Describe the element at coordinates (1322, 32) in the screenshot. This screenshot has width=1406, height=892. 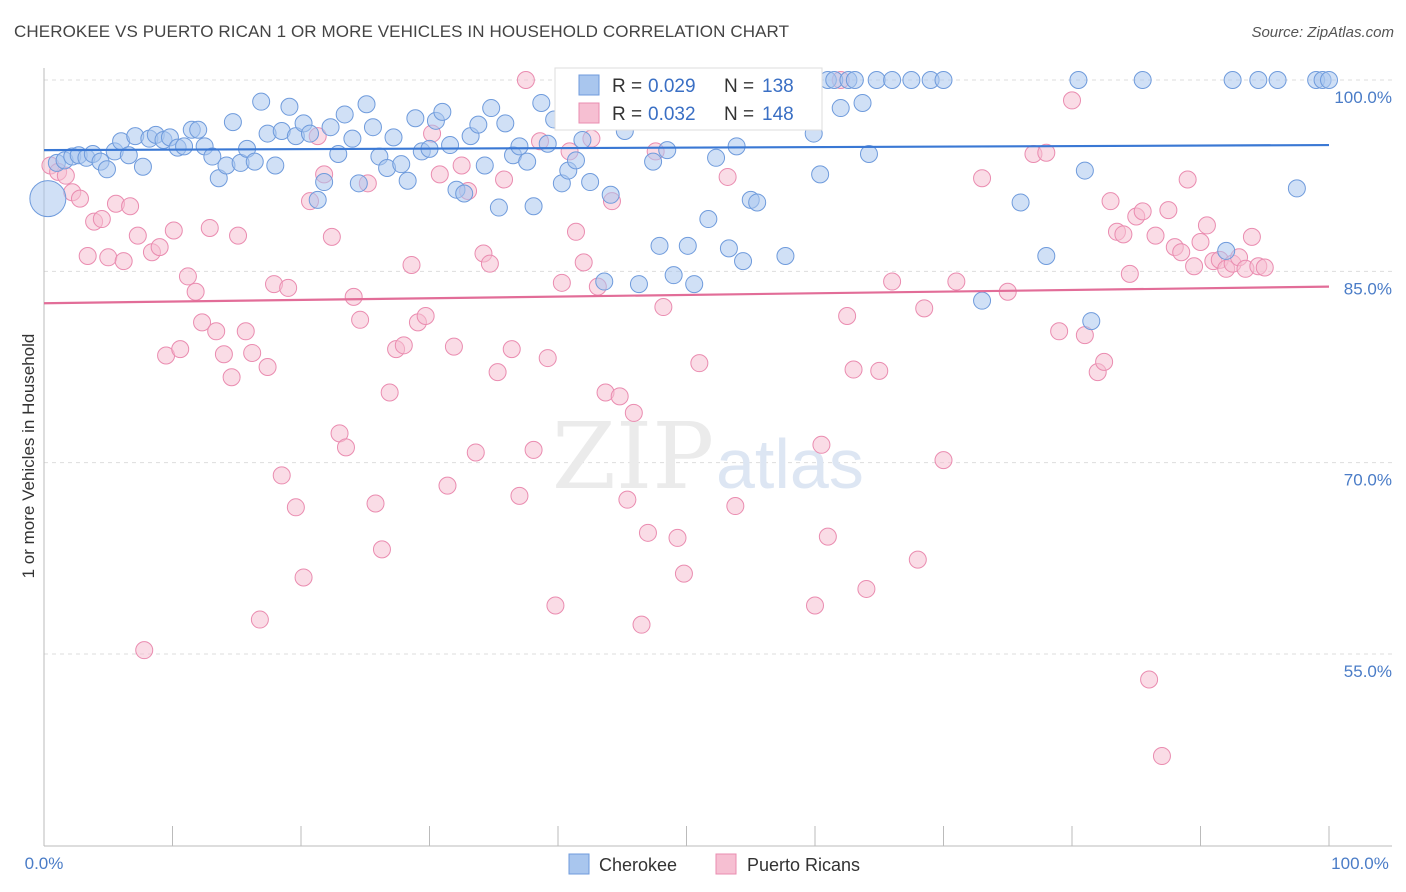
I see `chart-source: Source: ZipAtlas.com` at that location.